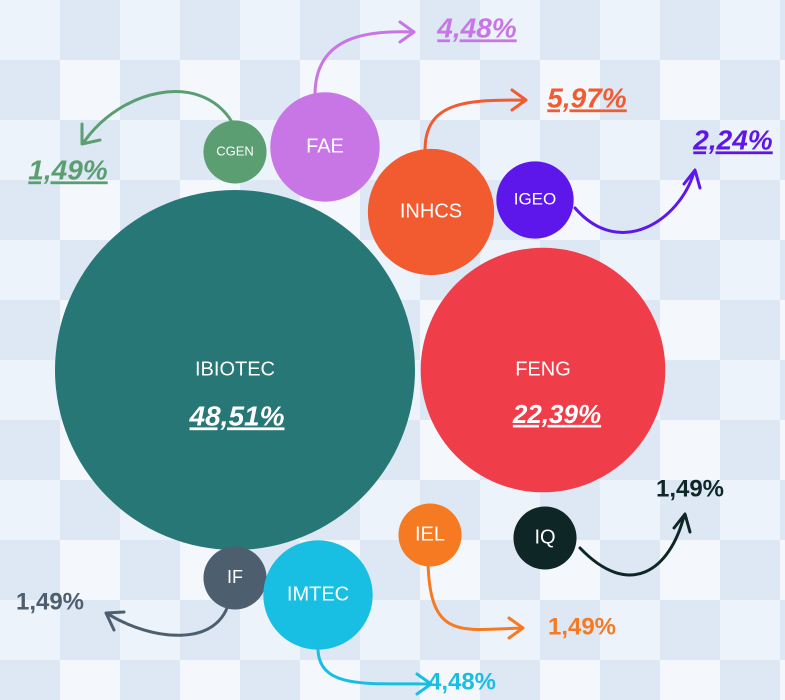 Image resolution: width=785 pixels, height=700 pixels. I want to click on bubble-name: FENG, so click(543, 369).